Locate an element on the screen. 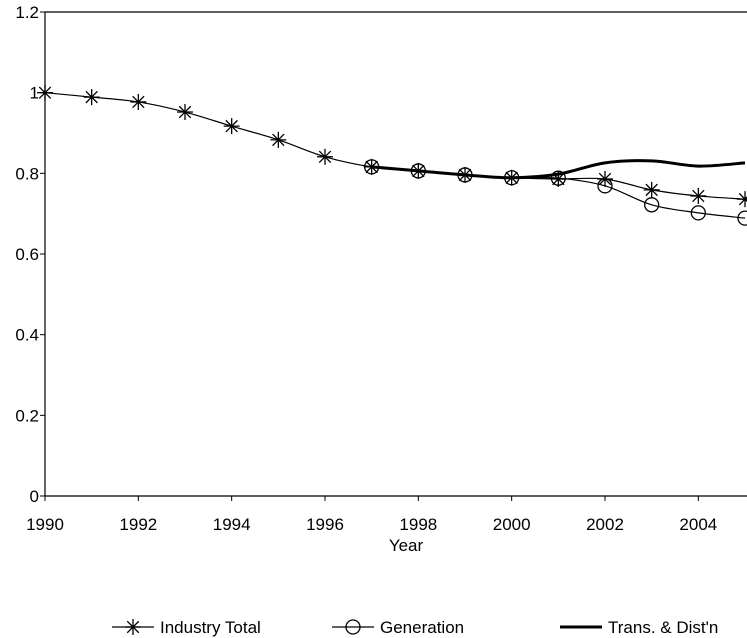 The height and width of the screenshot is (638, 747). x-tick-label: 1998 is located at coordinates (418, 524).